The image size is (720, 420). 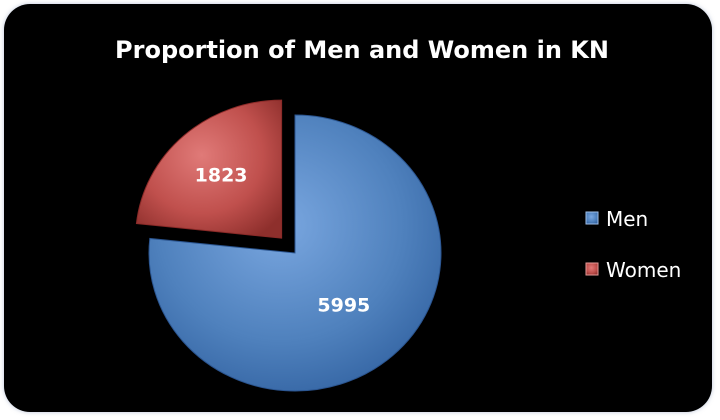 I want to click on legend-swatch-women, so click(x=592, y=269).